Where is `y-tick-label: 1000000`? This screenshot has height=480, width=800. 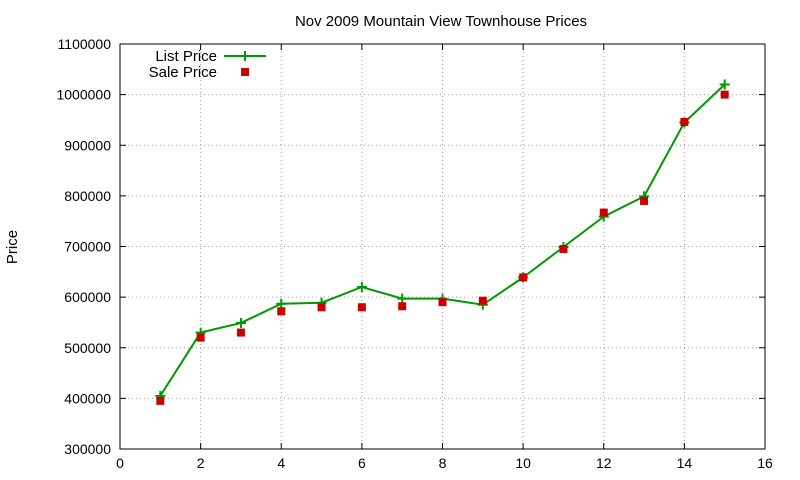 y-tick-label: 1000000 is located at coordinates (83, 95).